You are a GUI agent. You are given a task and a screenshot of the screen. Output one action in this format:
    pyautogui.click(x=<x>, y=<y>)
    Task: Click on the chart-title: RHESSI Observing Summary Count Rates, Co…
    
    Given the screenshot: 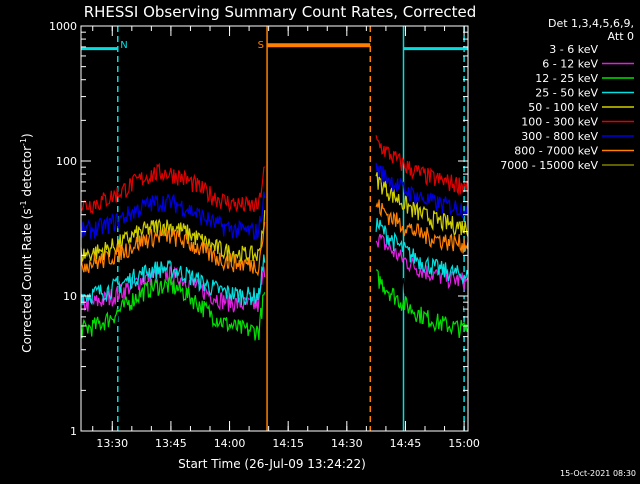 What is the action you would take?
    pyautogui.click(x=280, y=12)
    